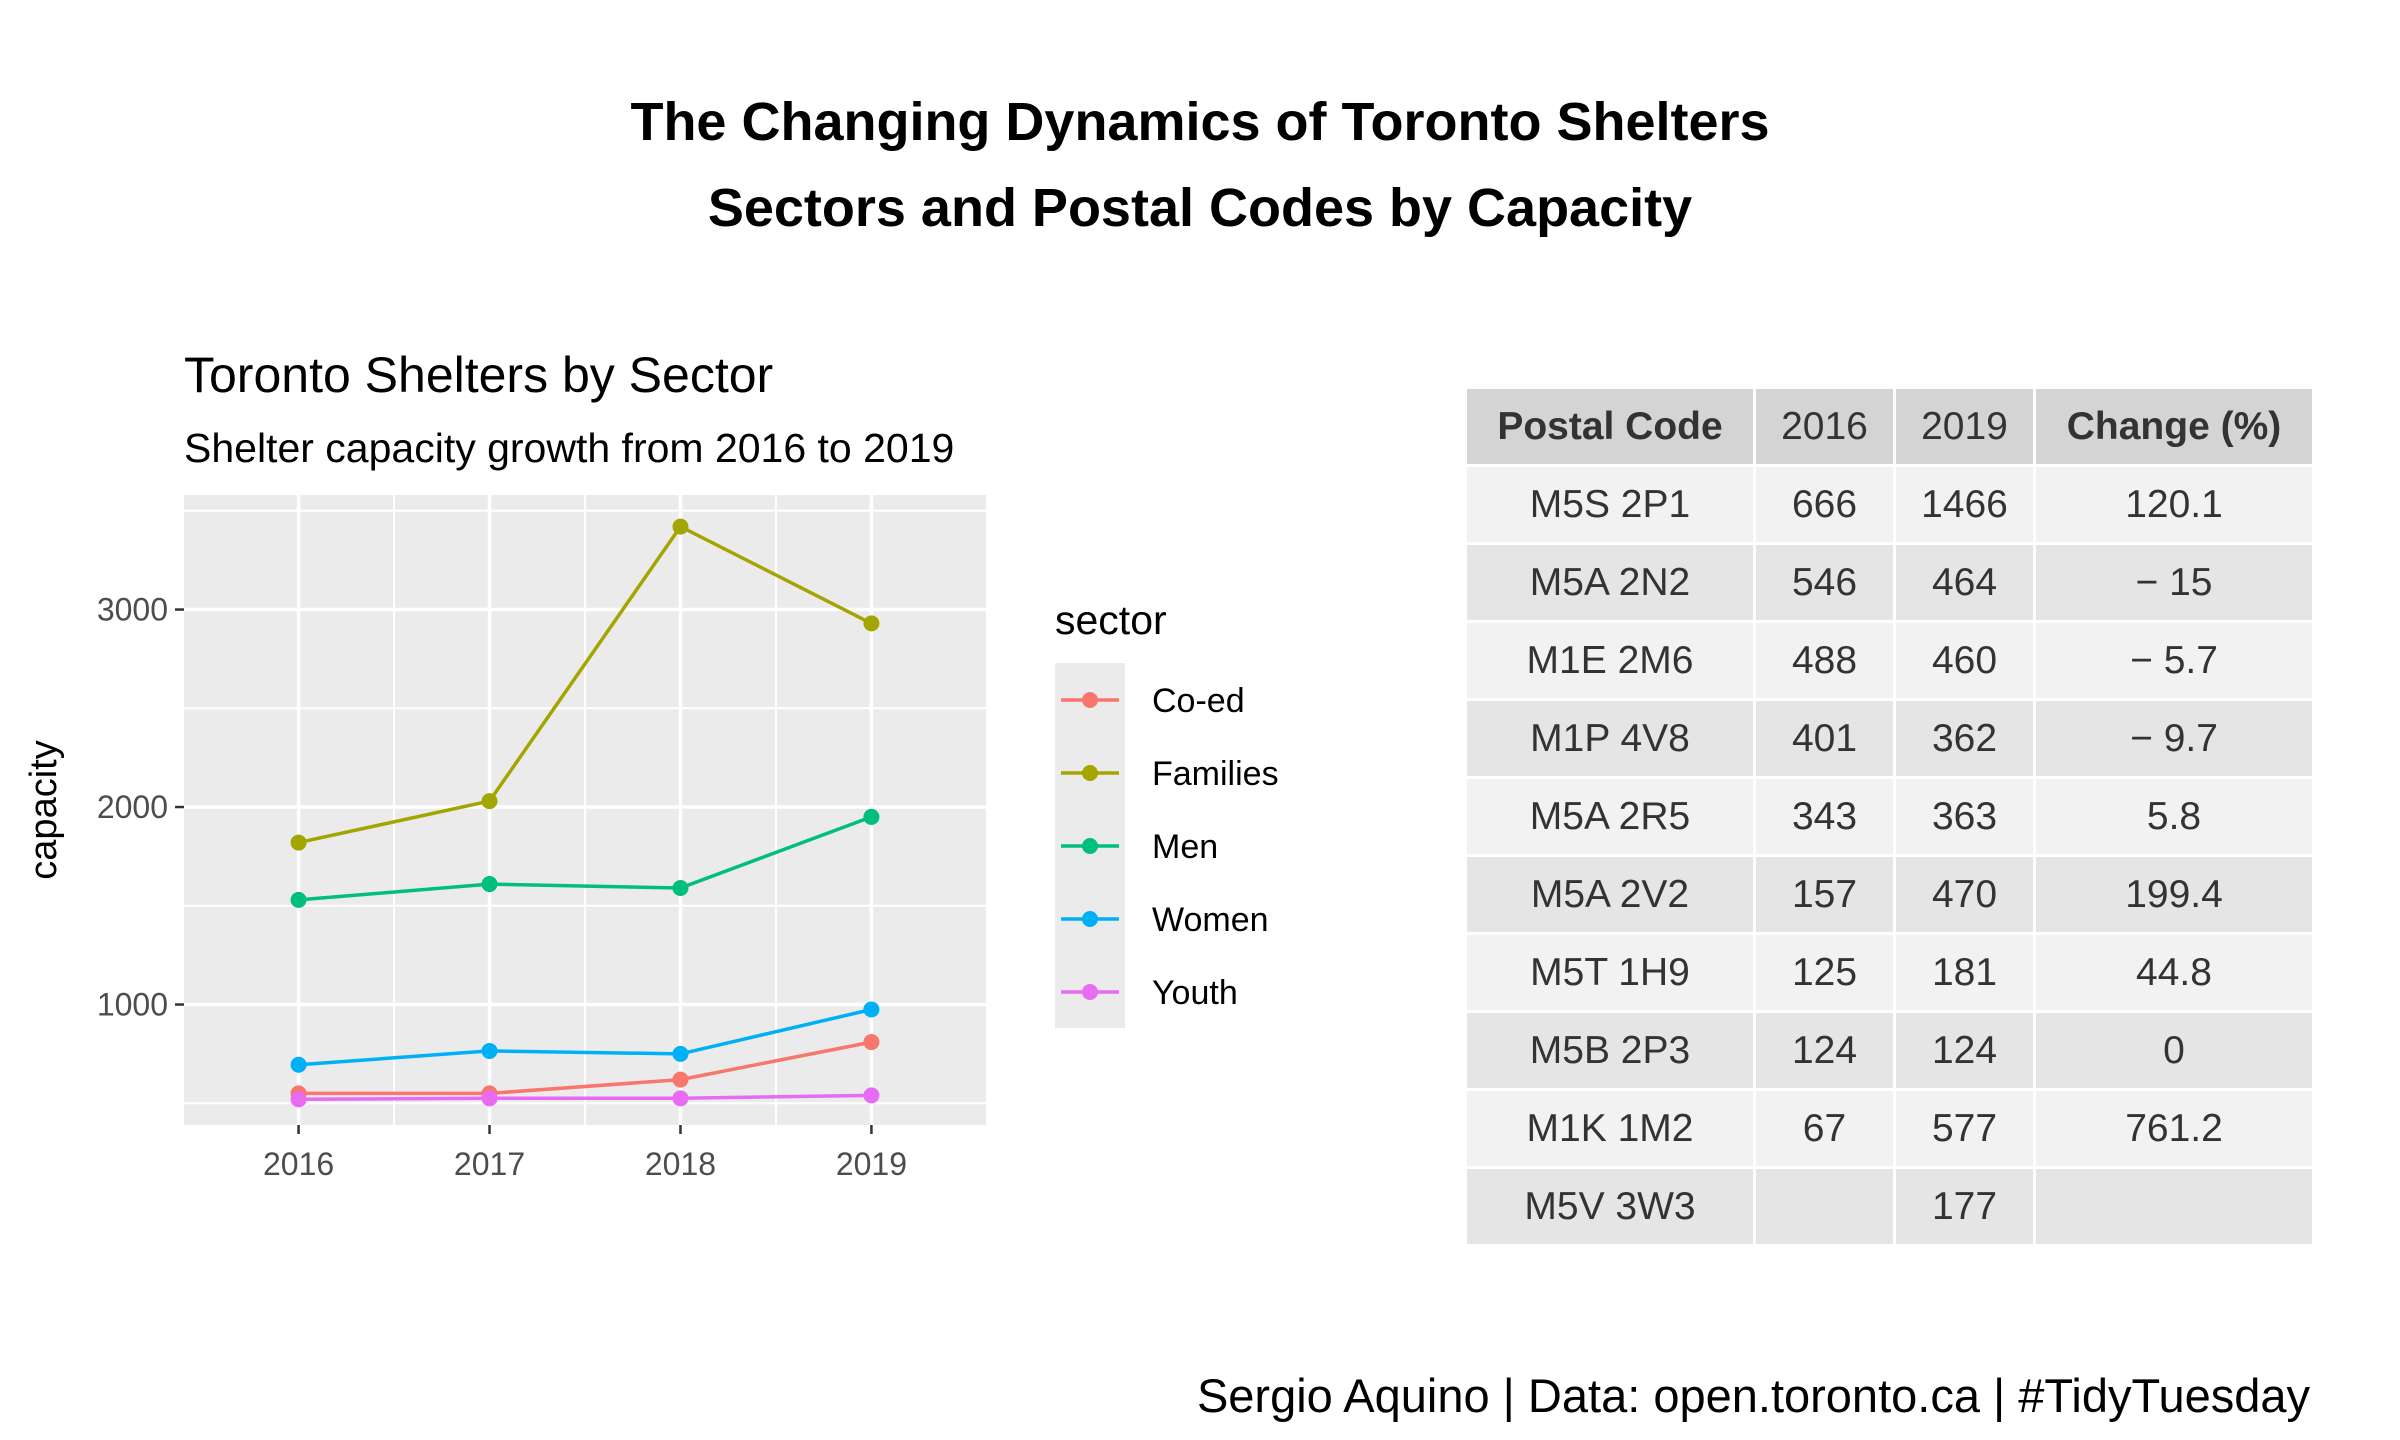 Image resolution: width=2400 pixels, height=1440 pixels. I want to click on series-points, so click(585, 813).